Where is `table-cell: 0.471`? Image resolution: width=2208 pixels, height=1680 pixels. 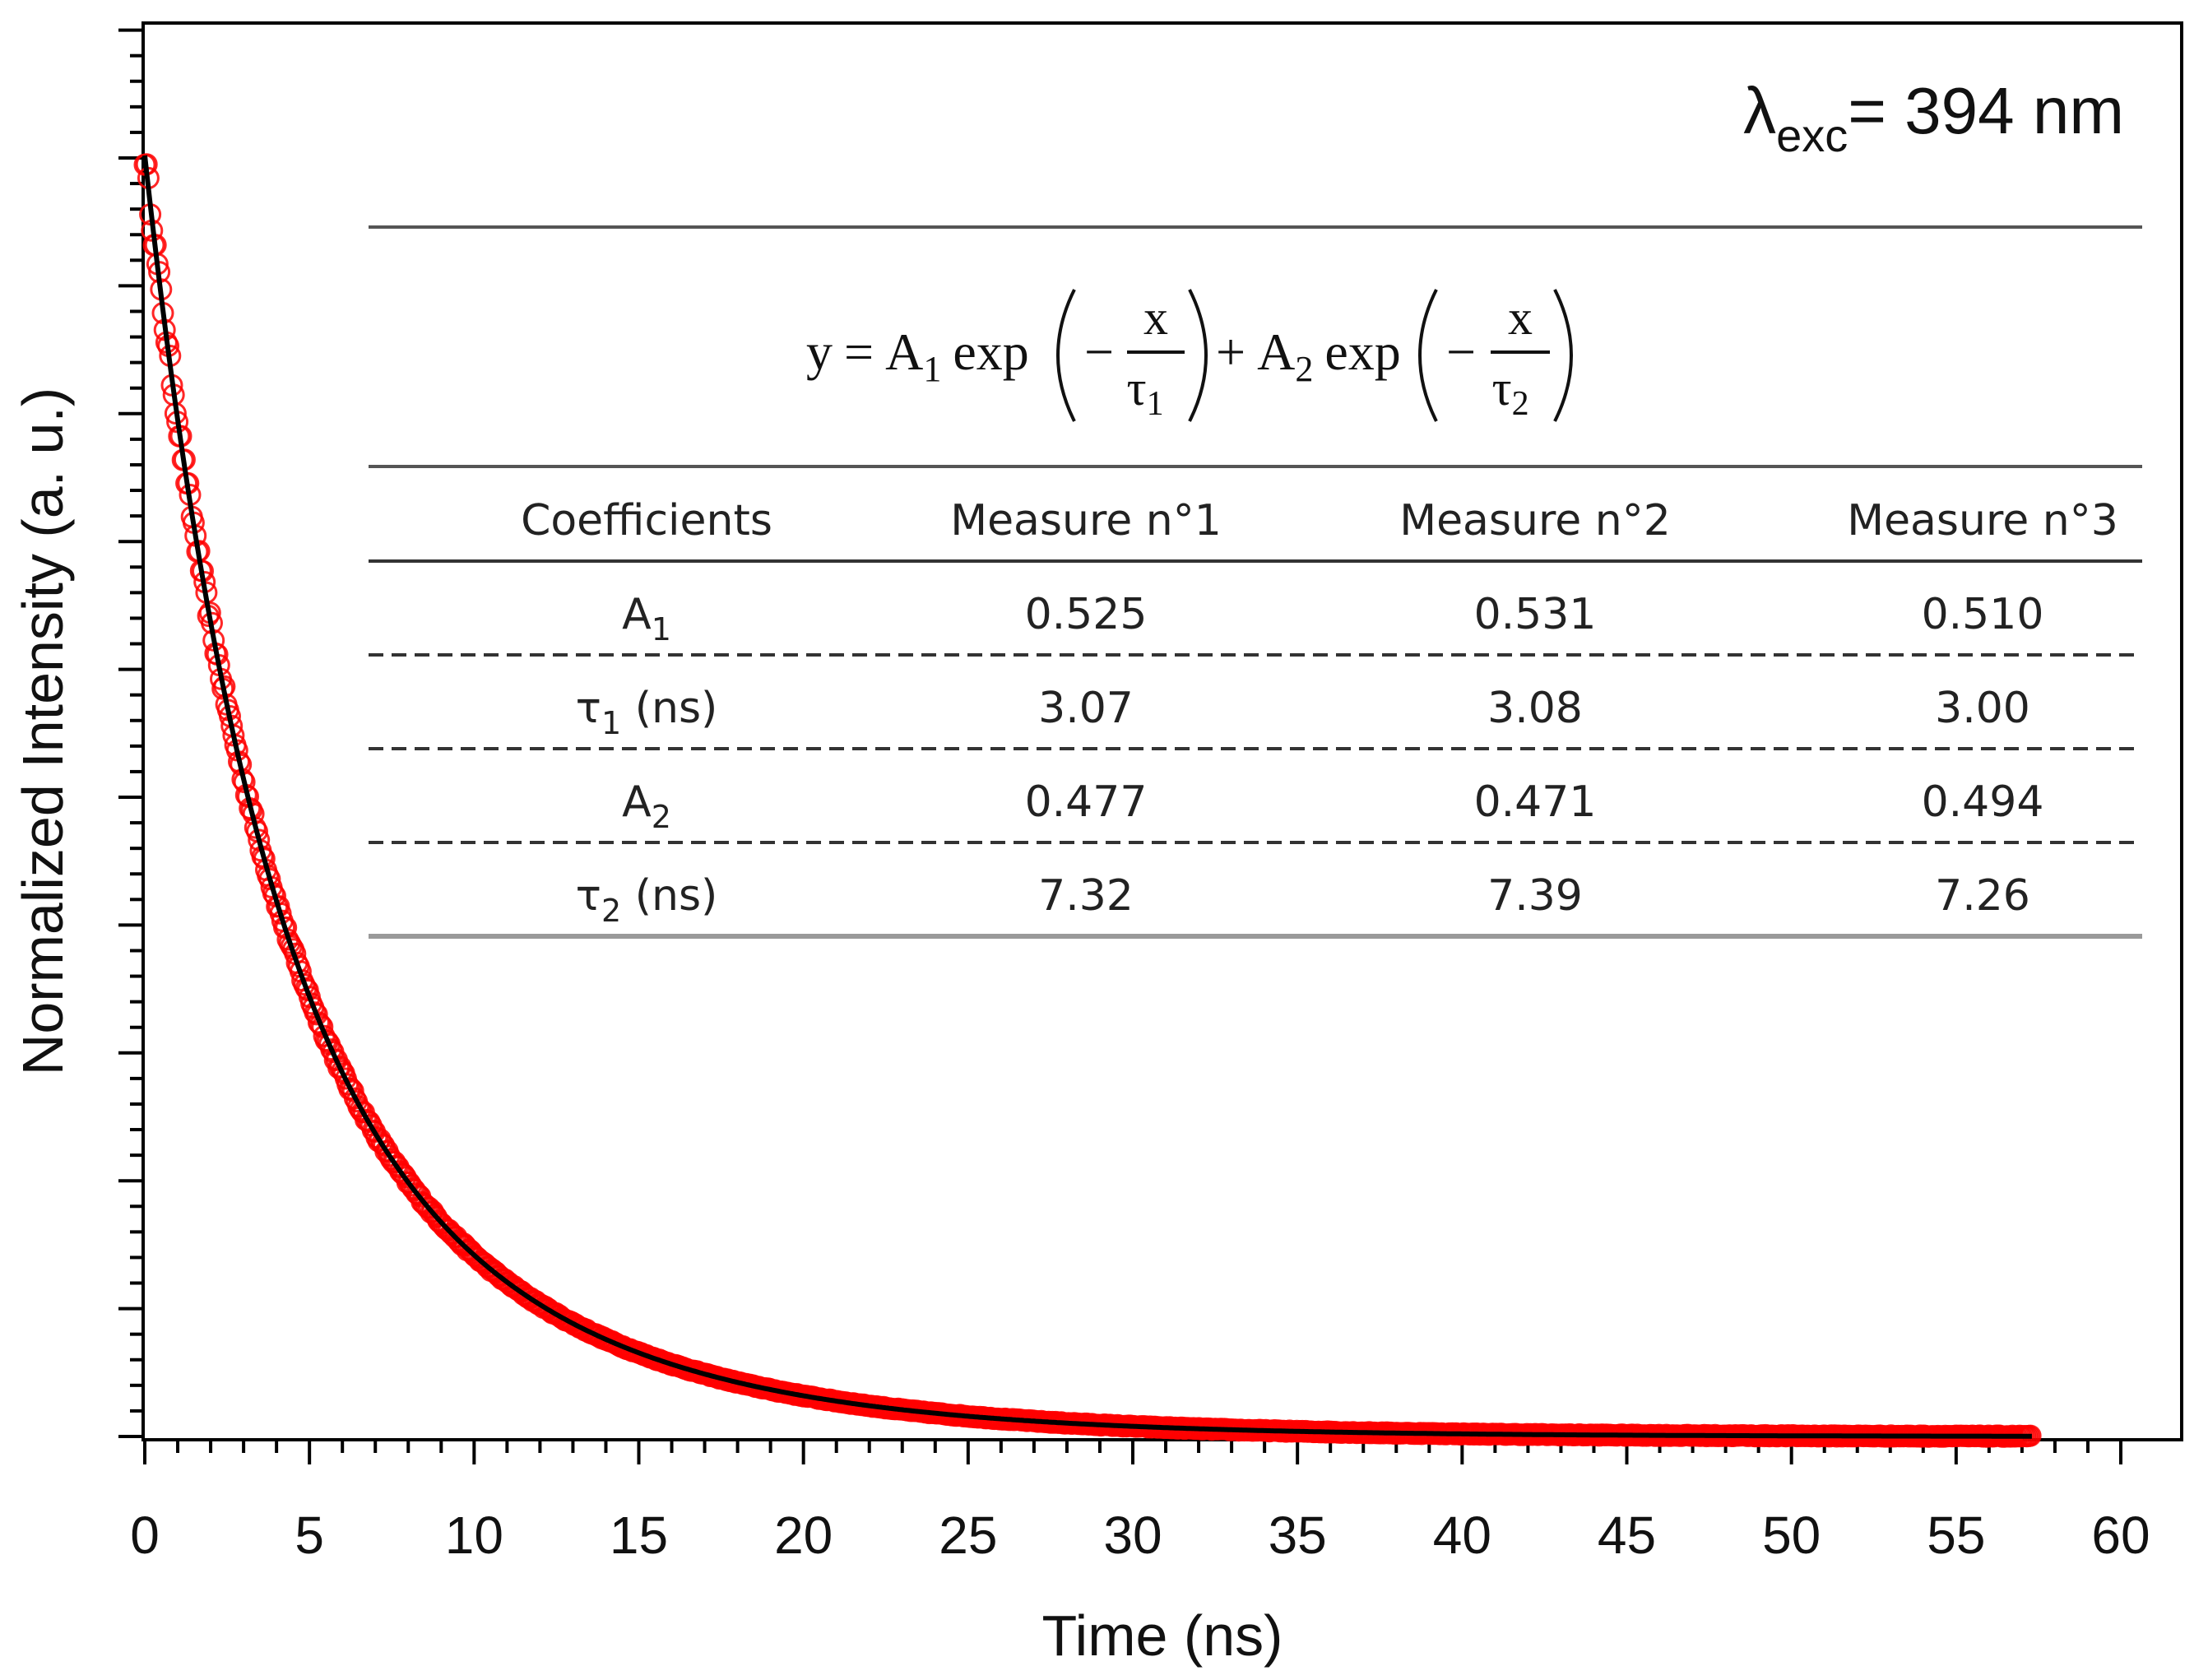
table-cell: 0.471 is located at coordinates (1535, 802).